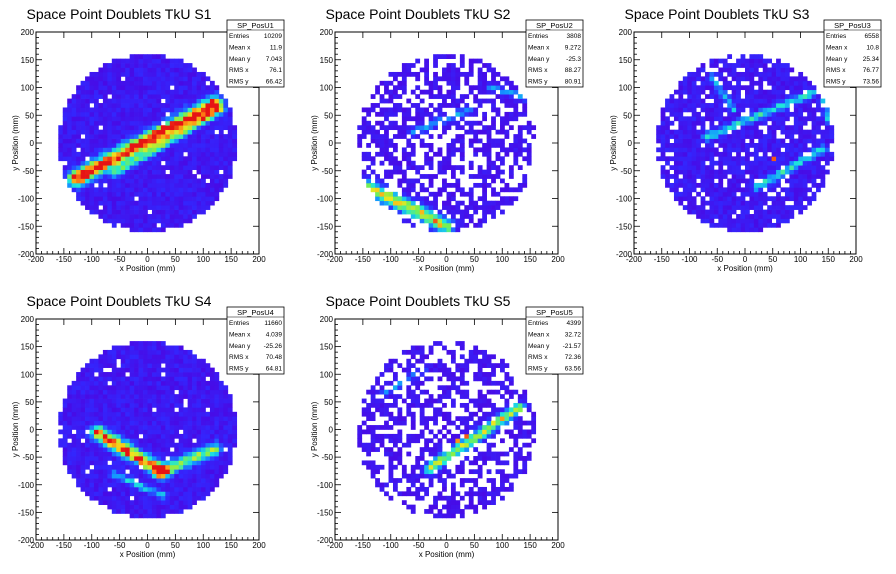 This screenshot has width=896, height=574. Describe the element at coordinates (92, 545) in the screenshot. I see `x-tick-label: -100` at that location.